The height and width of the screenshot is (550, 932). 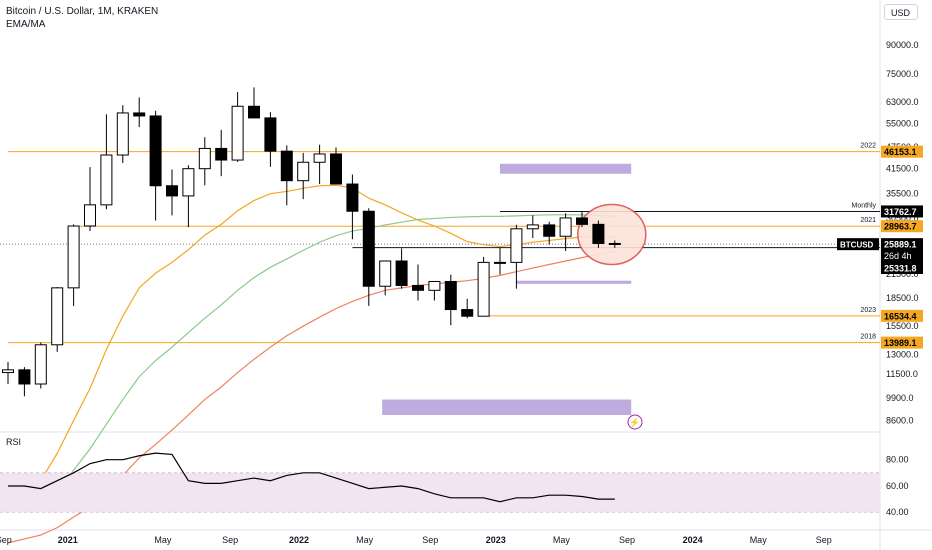 I want to click on time-tick-label: 2022, so click(x=299, y=540).